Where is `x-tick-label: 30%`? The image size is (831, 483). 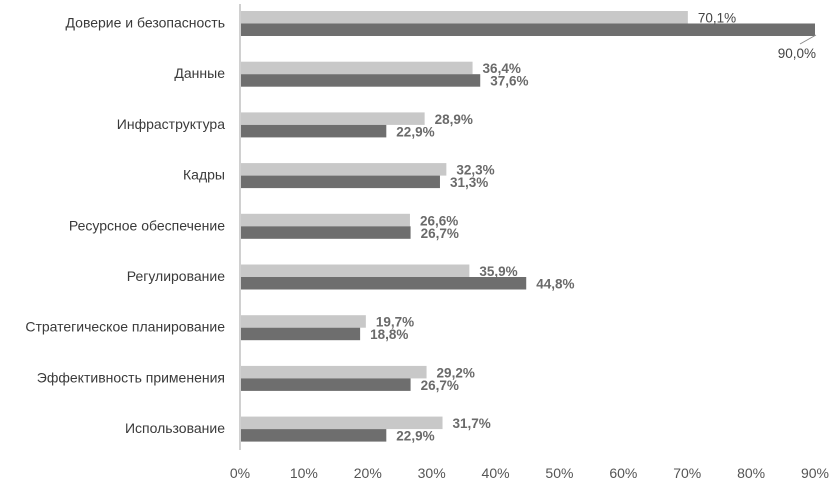 x-tick-label: 30% is located at coordinates (432, 473).